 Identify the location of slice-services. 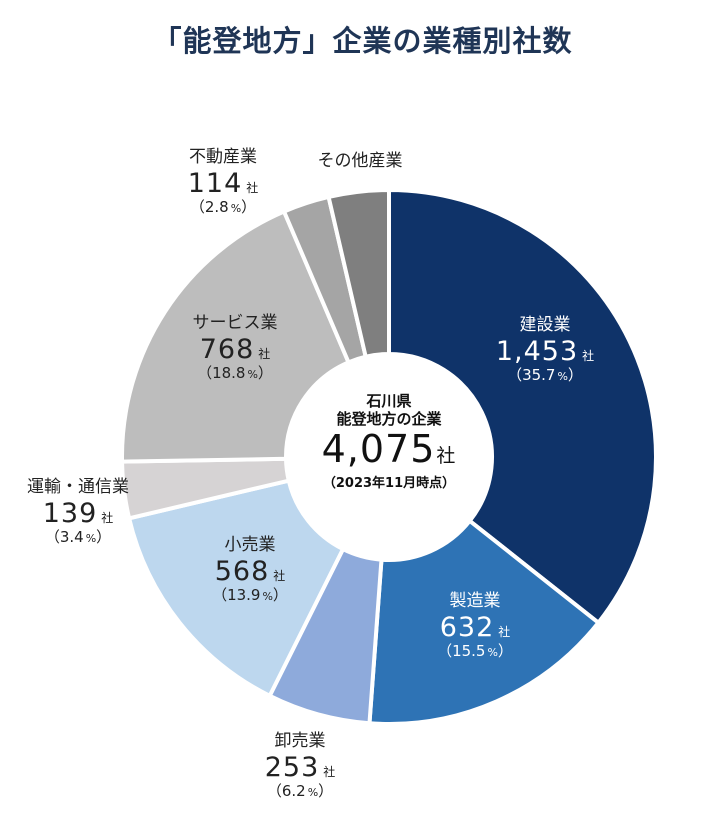
(236, 336).